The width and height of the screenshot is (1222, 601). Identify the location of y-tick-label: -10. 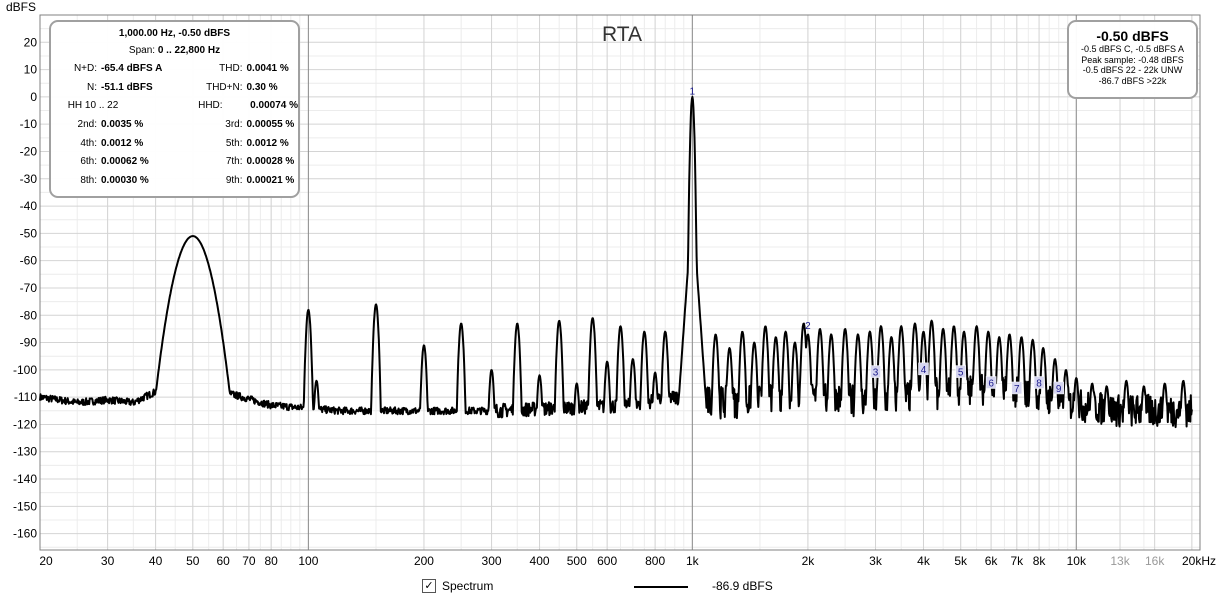
(29, 124).